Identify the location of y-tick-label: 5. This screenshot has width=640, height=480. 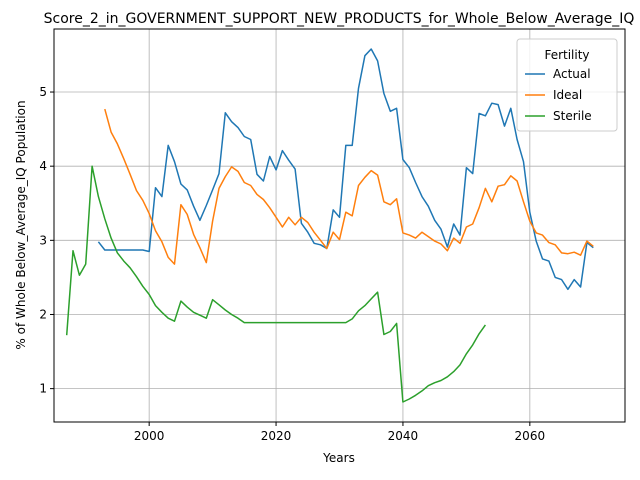
(43, 92).